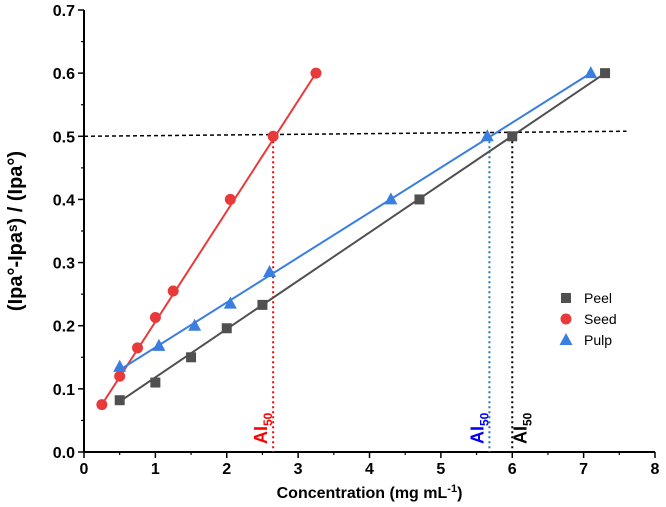  Describe the element at coordinates (566, 319) in the screenshot. I see `legend-marker-seed` at that location.